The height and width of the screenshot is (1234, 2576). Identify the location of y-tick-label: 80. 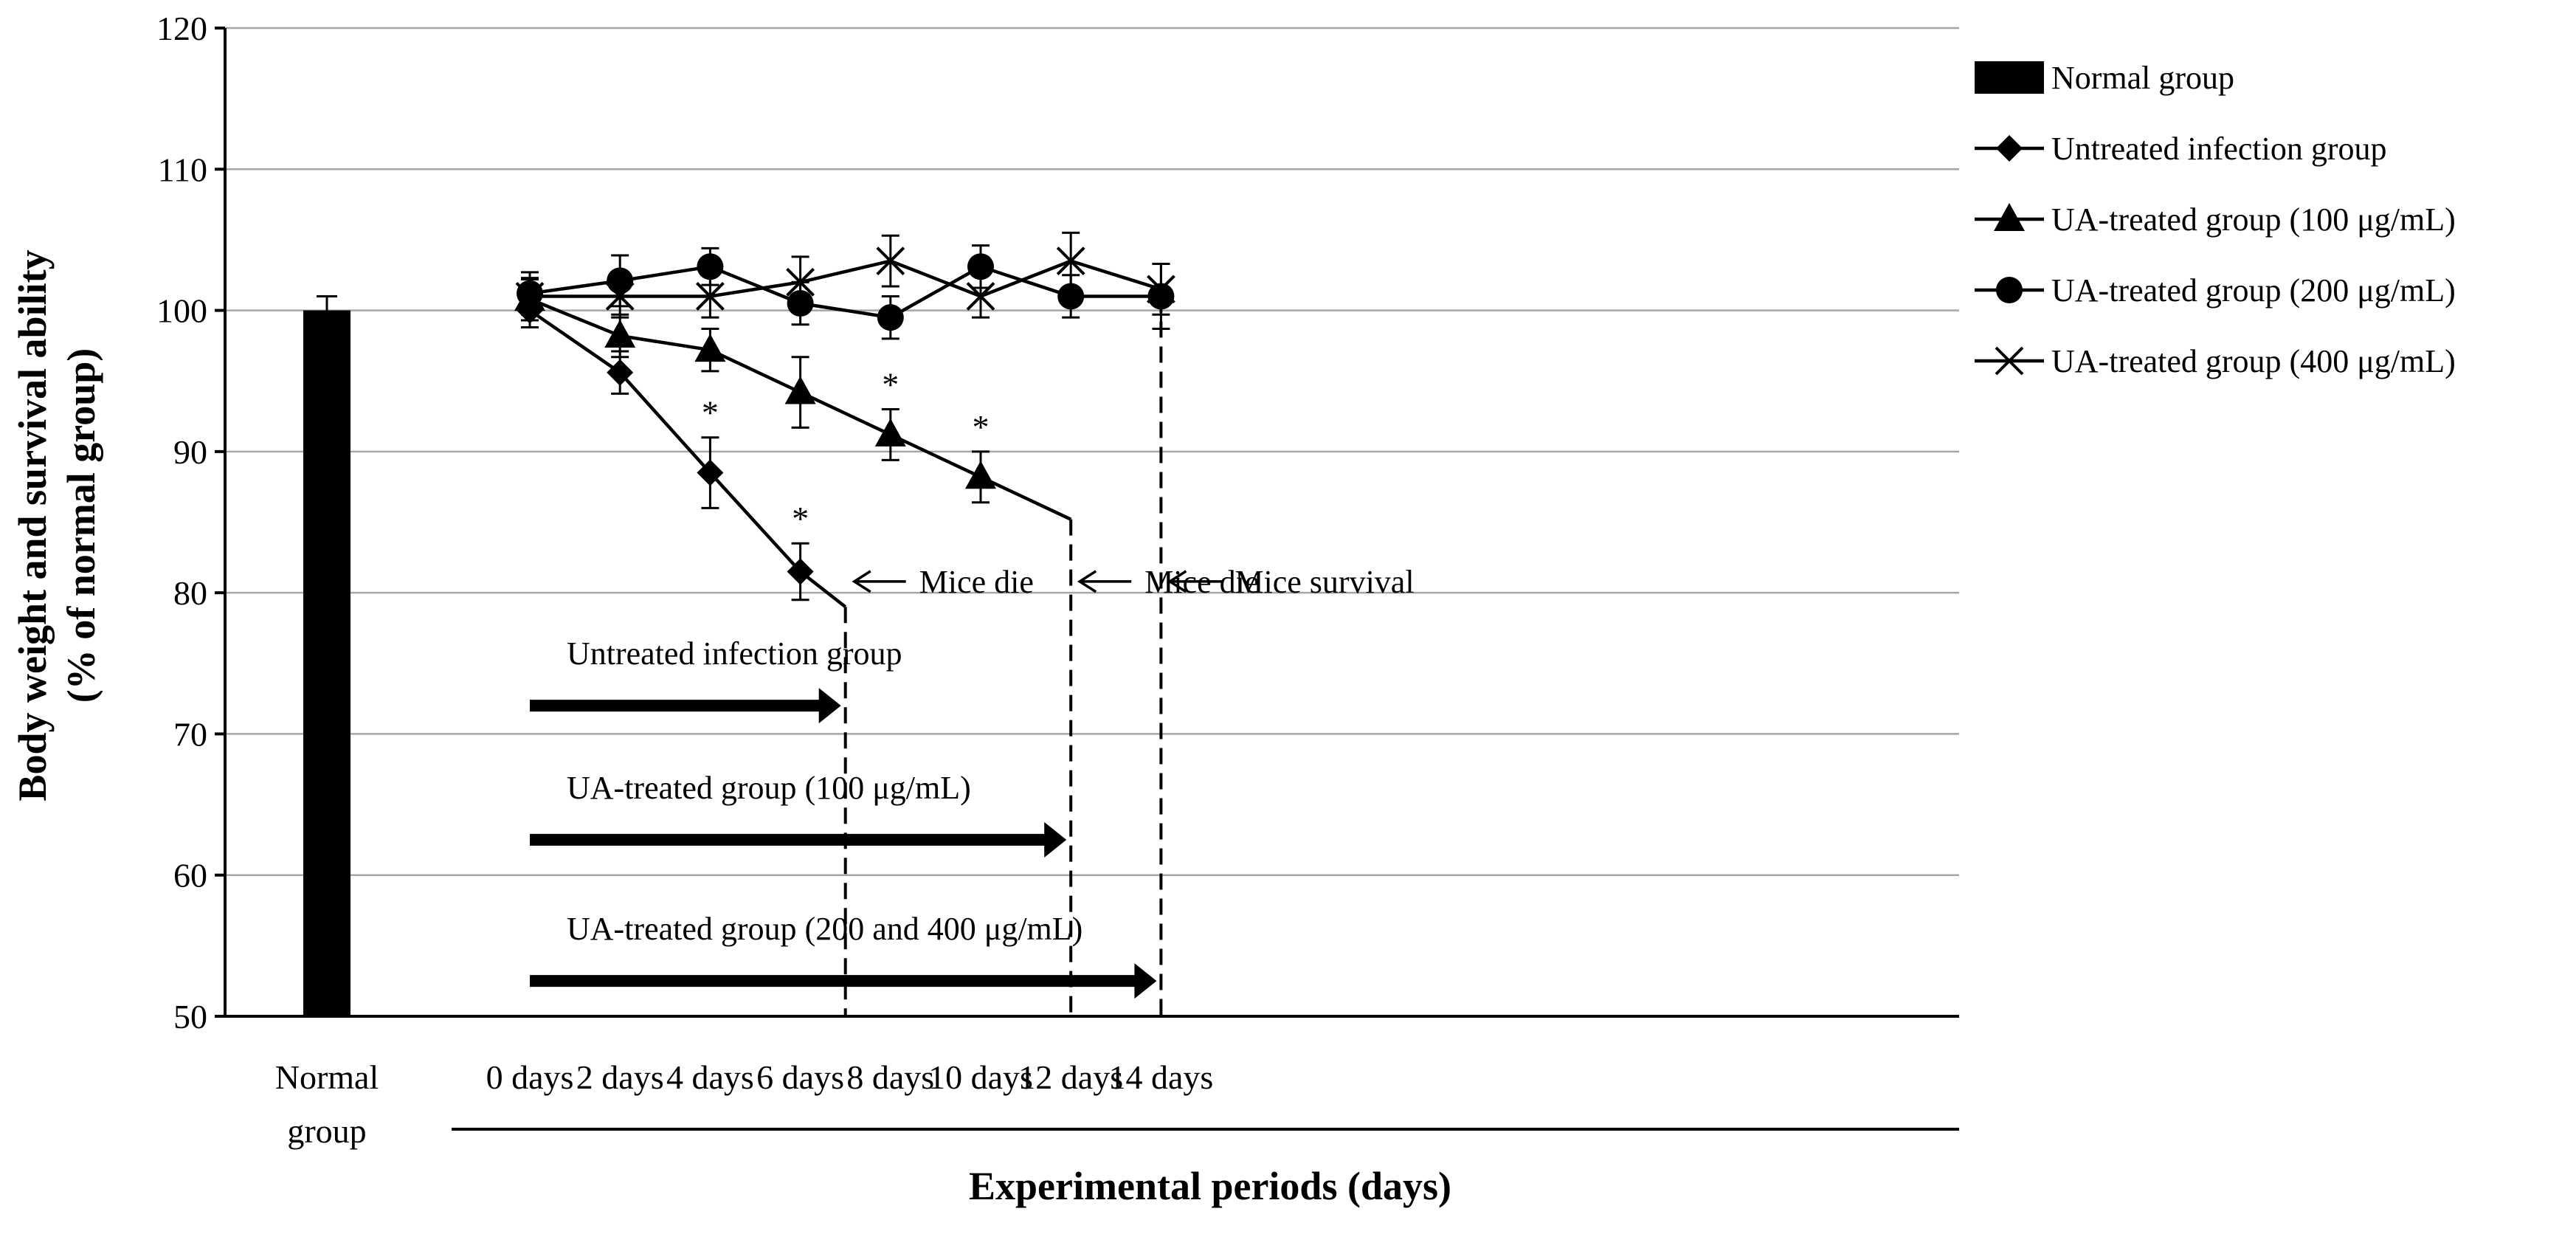
(190, 593).